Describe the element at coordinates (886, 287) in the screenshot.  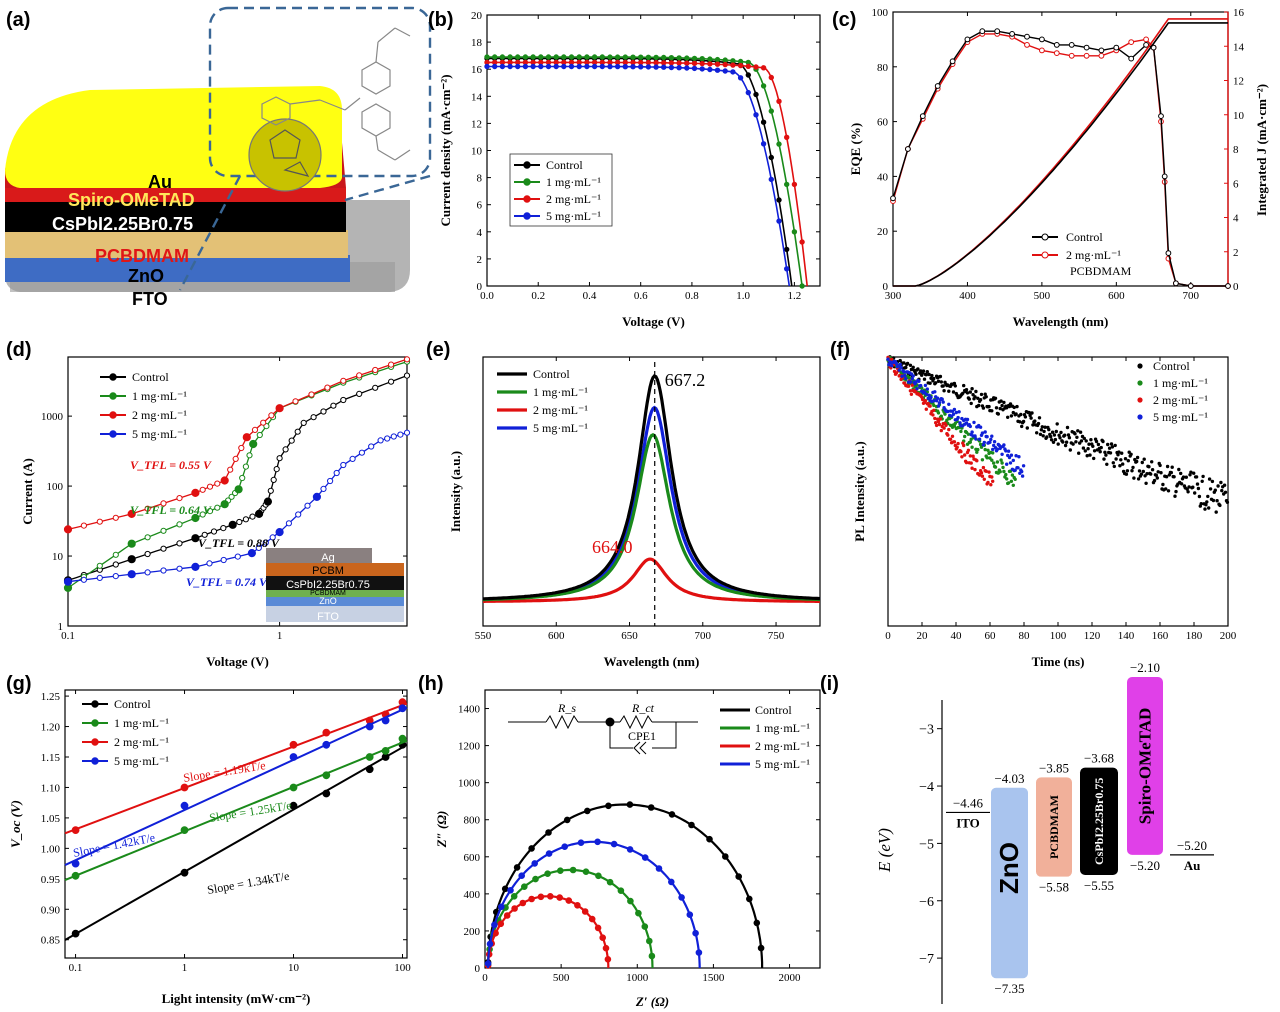
I see `y-tick-label: 0` at that location.